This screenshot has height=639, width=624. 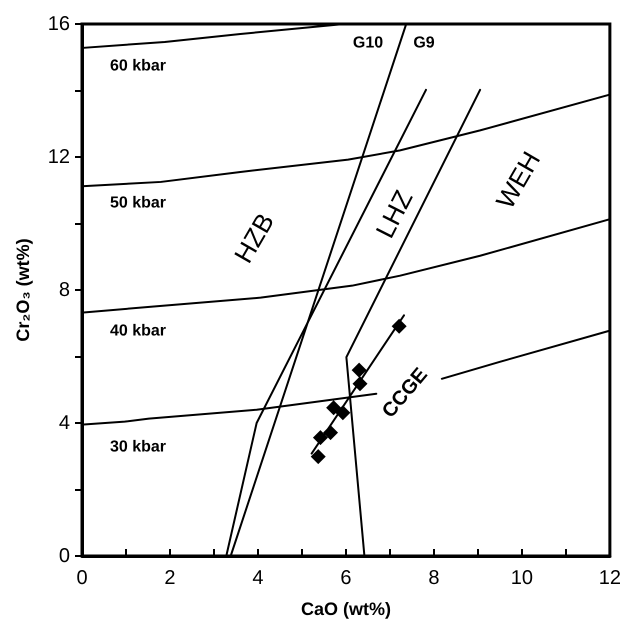 I want to click on y-tick-label: 16, so click(x=59, y=24).